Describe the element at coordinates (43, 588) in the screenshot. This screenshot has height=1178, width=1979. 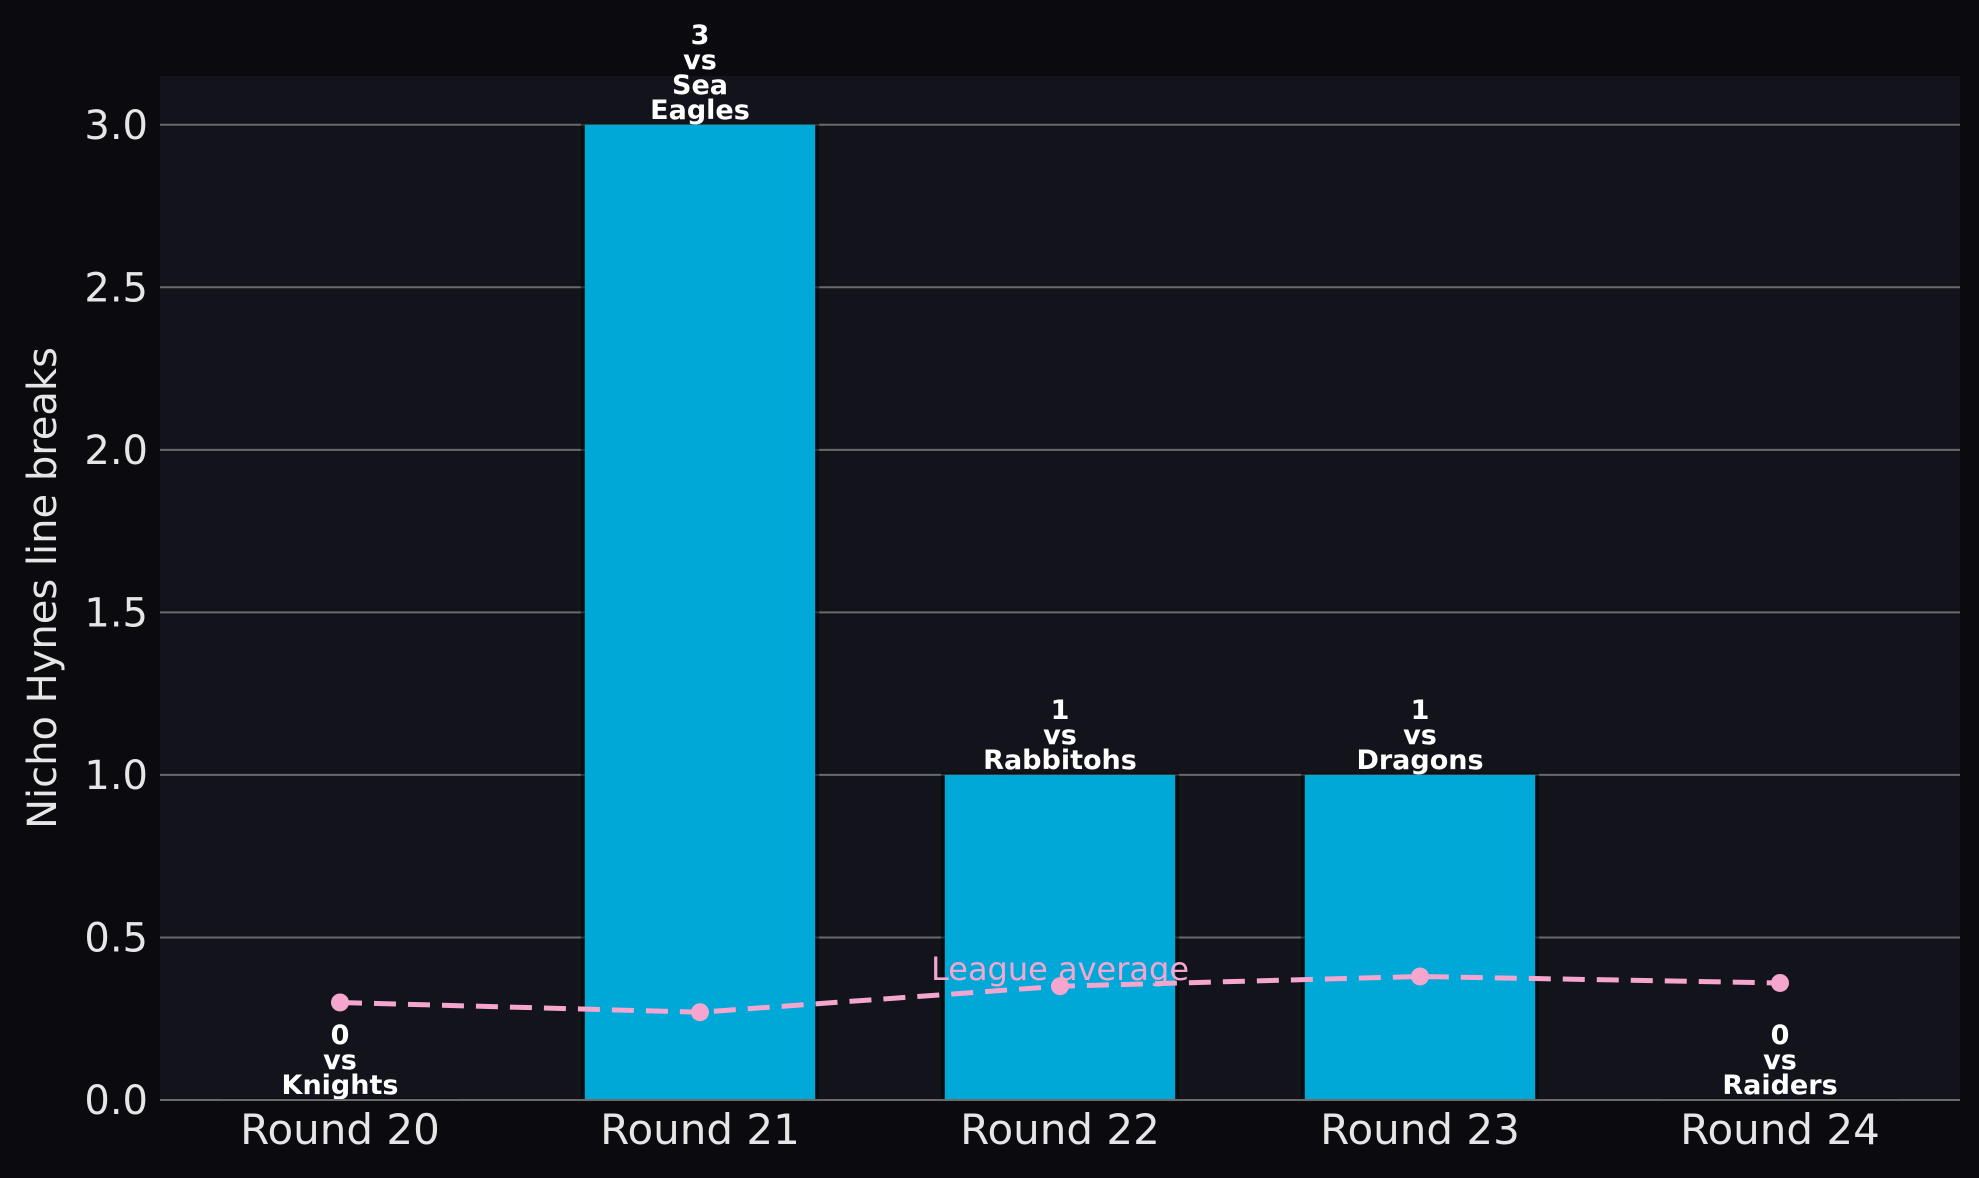
I see `y-axis-label: Nicho Hynes line breaks` at that location.